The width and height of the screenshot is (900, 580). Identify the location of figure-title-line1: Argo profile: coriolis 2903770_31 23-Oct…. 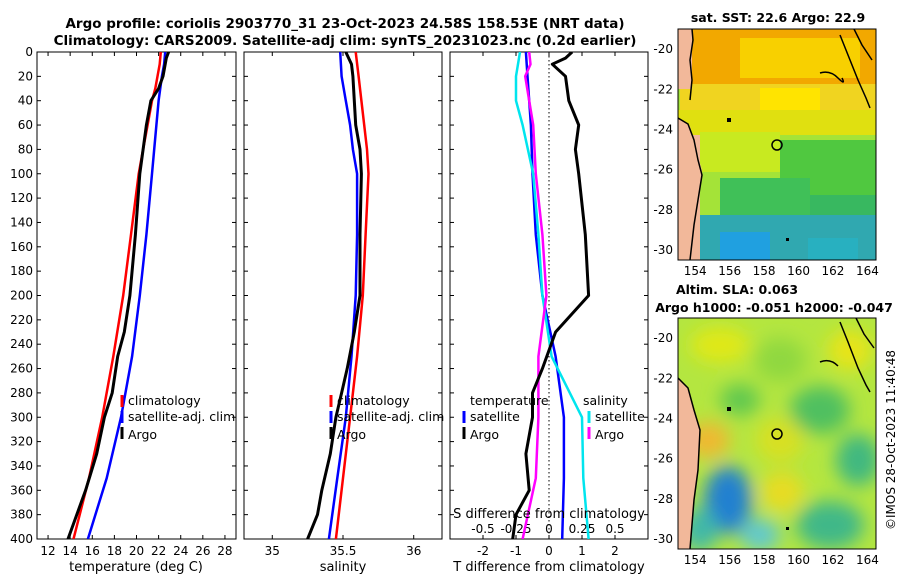
(344, 24).